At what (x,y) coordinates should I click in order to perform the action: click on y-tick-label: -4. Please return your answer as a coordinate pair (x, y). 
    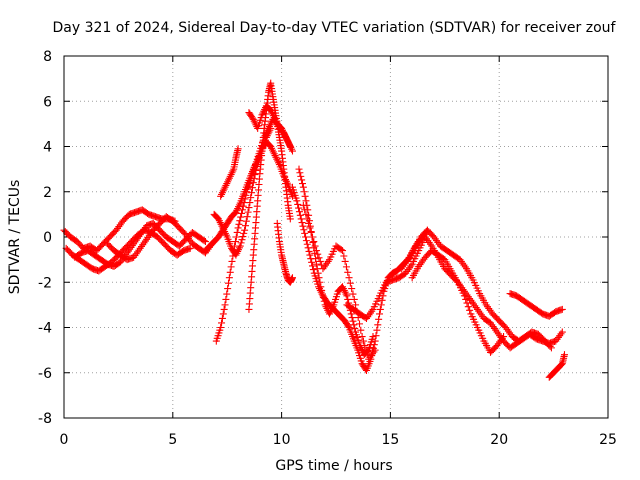
    Looking at the image, I should click on (45, 329).